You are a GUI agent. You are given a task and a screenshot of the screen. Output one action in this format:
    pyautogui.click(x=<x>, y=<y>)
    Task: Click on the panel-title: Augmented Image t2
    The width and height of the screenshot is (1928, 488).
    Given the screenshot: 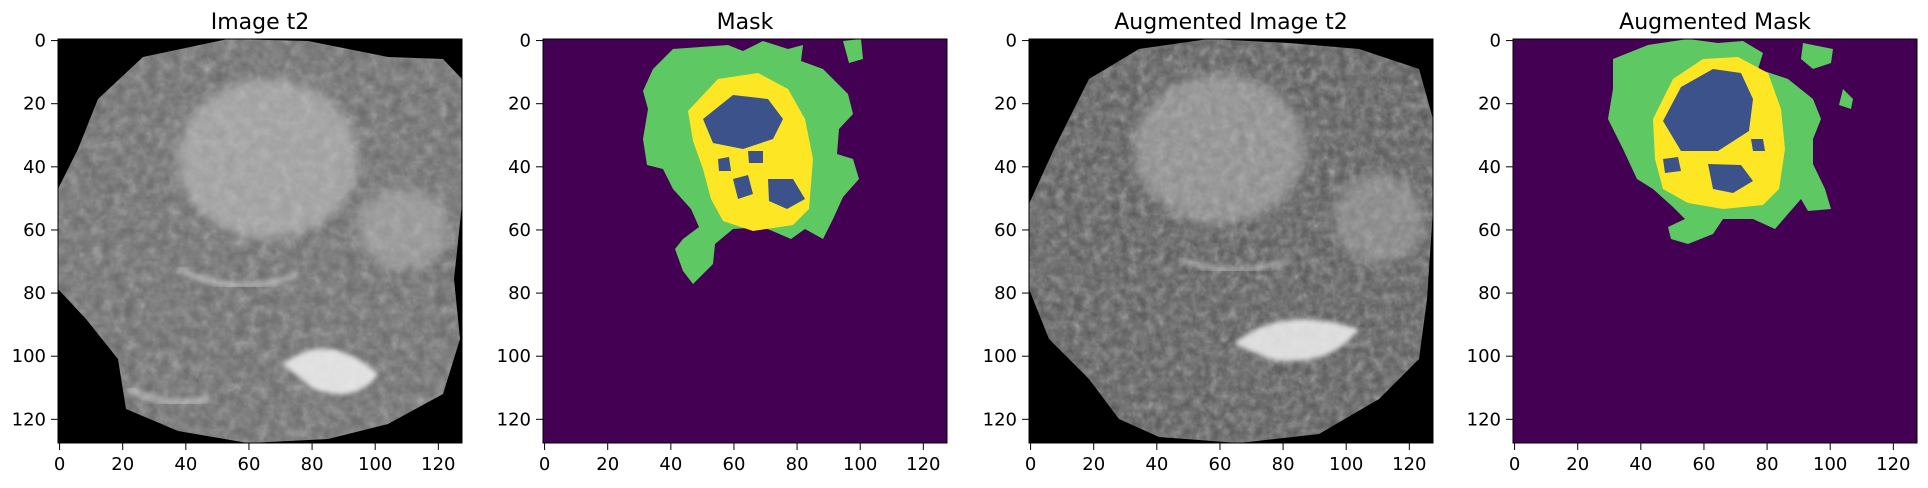 What is the action you would take?
    pyautogui.click(x=1231, y=22)
    